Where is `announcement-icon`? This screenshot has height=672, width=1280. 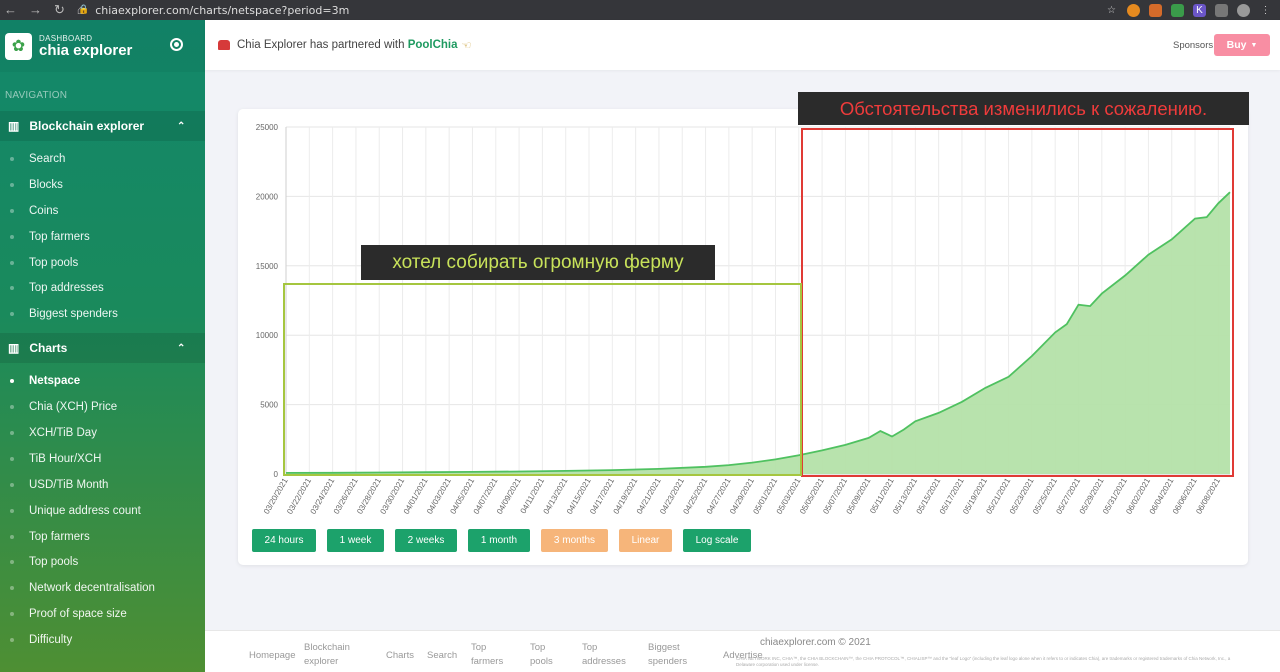
announcement-icon is located at coordinates (224, 45).